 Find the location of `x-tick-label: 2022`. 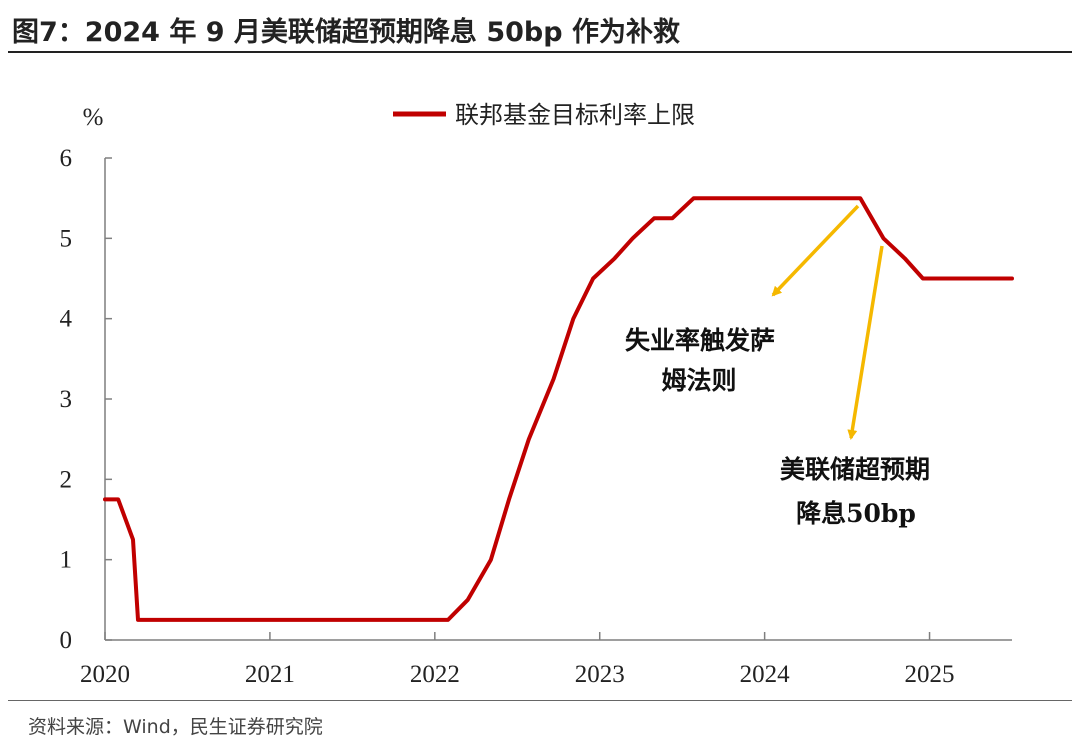

x-tick-label: 2022 is located at coordinates (435, 674).